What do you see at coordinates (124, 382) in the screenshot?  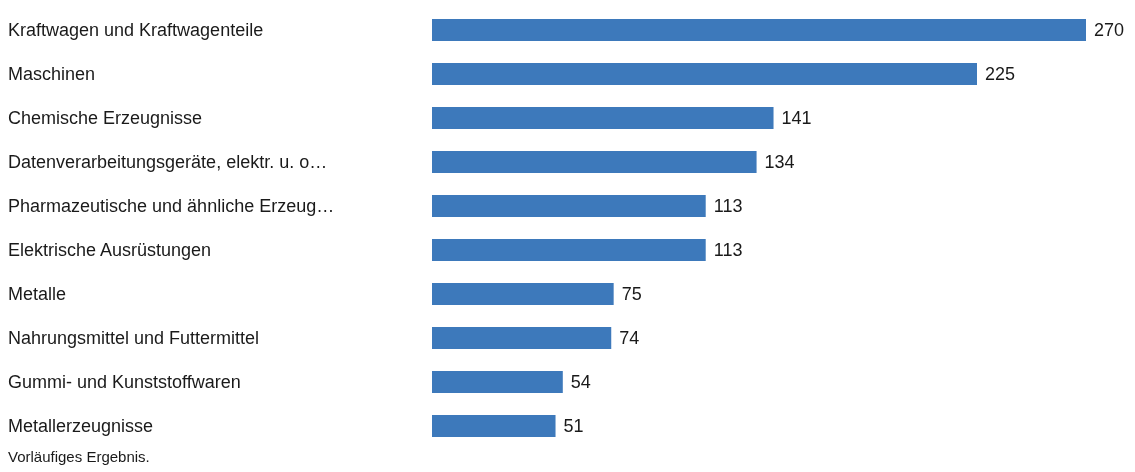 I see `y-tick-label: Gummi- und Kunststoffwaren` at bounding box center [124, 382].